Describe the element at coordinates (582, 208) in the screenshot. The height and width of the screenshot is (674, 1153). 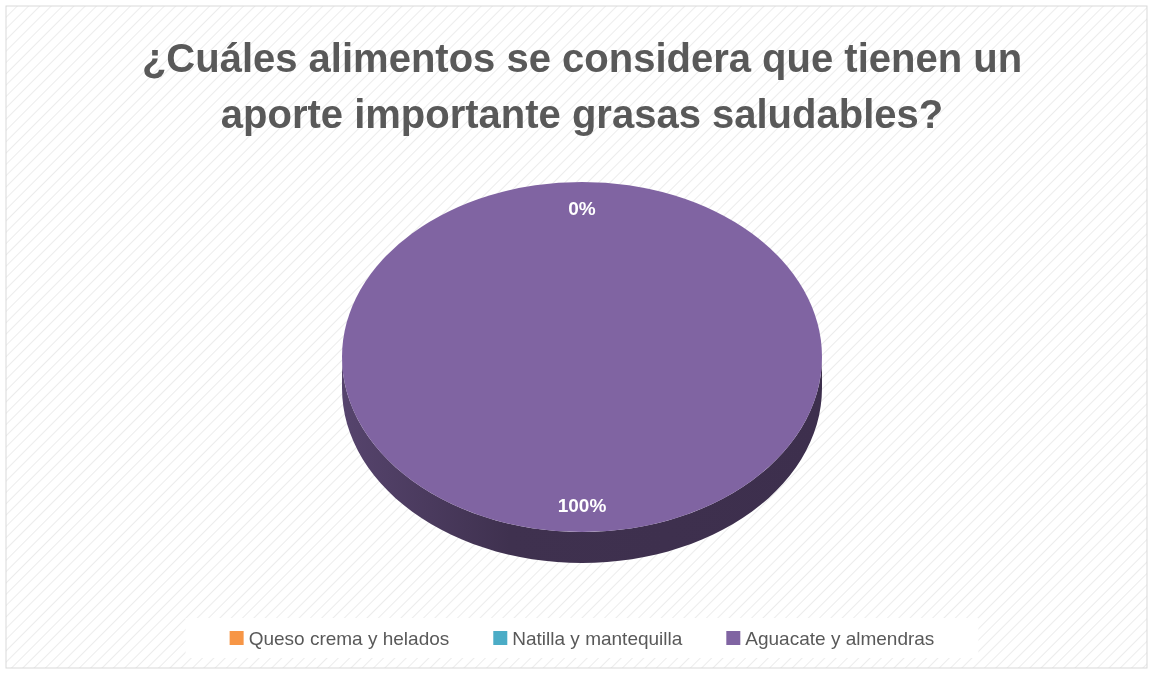
I see `text: 0%` at that location.